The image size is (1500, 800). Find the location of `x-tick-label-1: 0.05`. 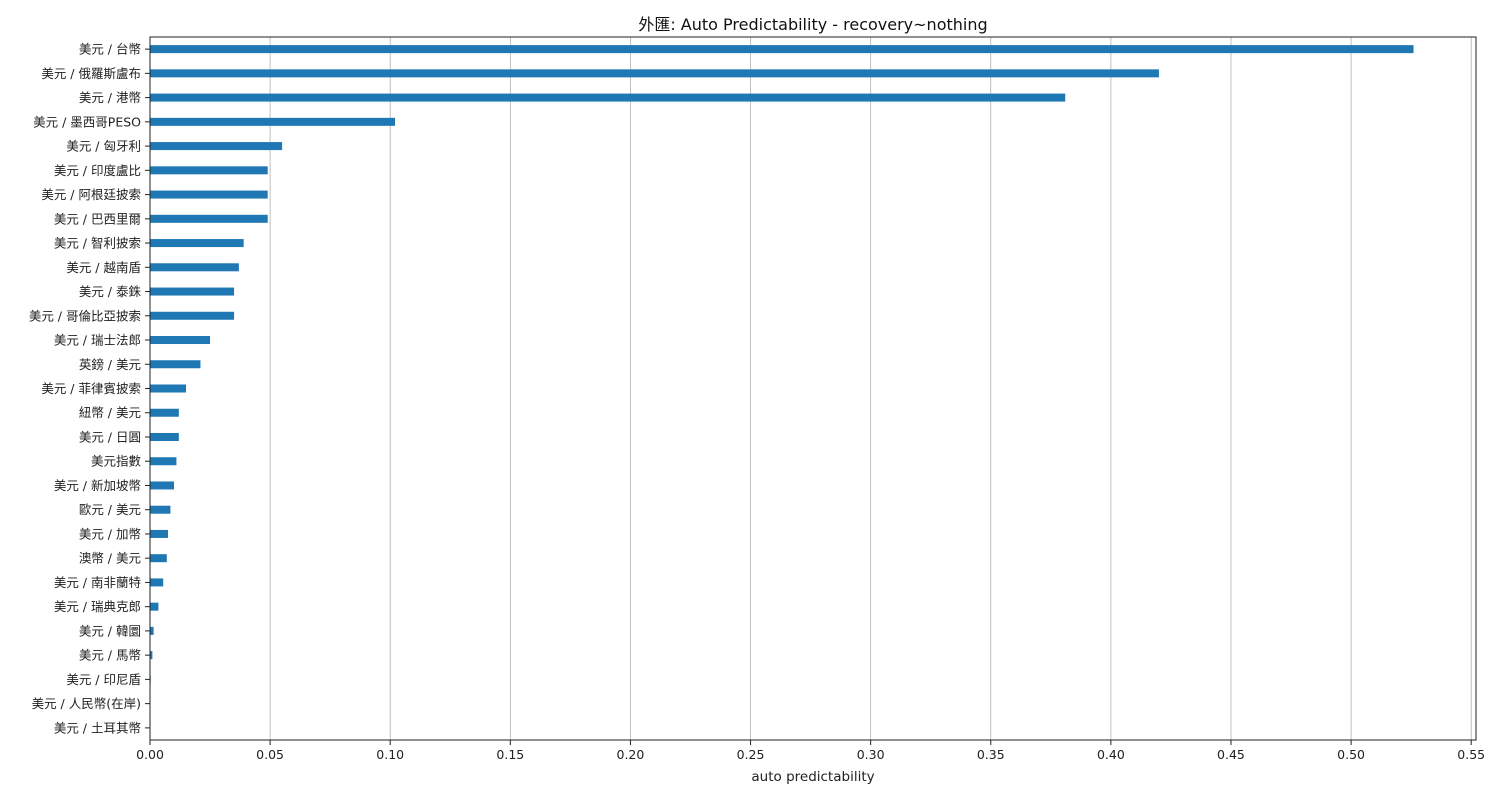

x-tick-label-1: 0.05 is located at coordinates (270, 754).